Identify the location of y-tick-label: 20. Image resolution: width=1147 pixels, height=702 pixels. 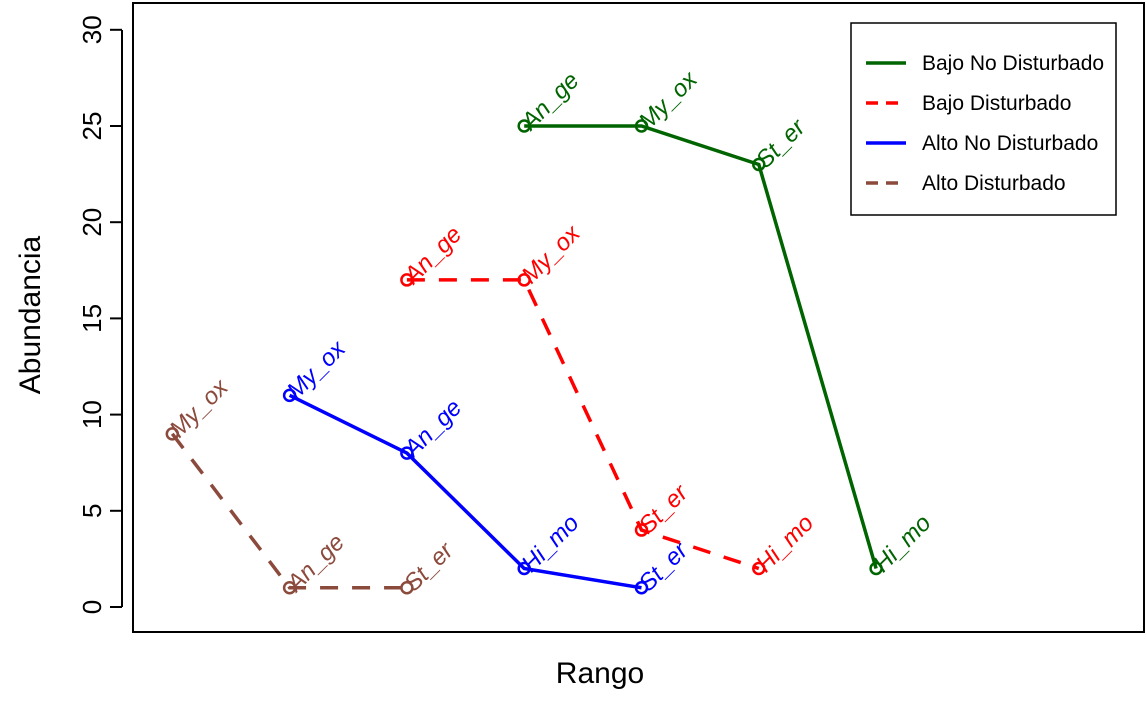
(92, 222).